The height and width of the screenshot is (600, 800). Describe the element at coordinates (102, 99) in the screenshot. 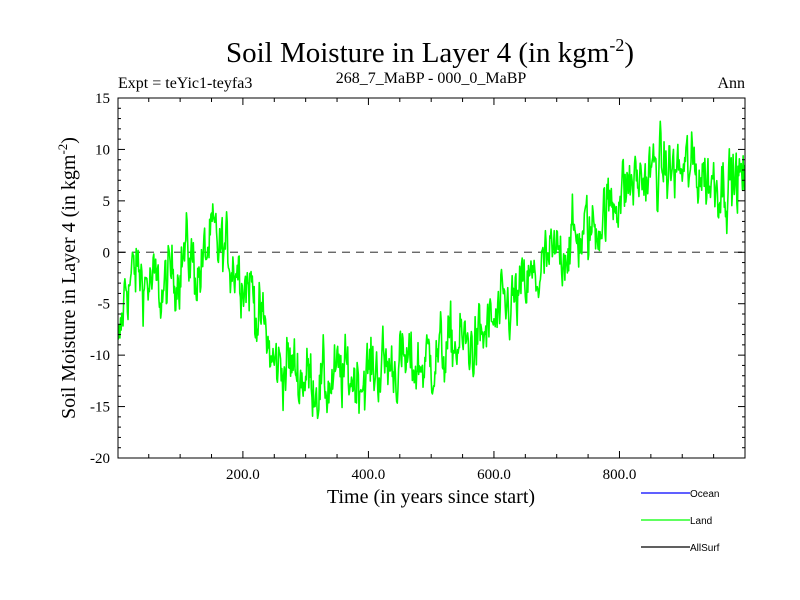

I see `y-tick-label: 15` at that location.